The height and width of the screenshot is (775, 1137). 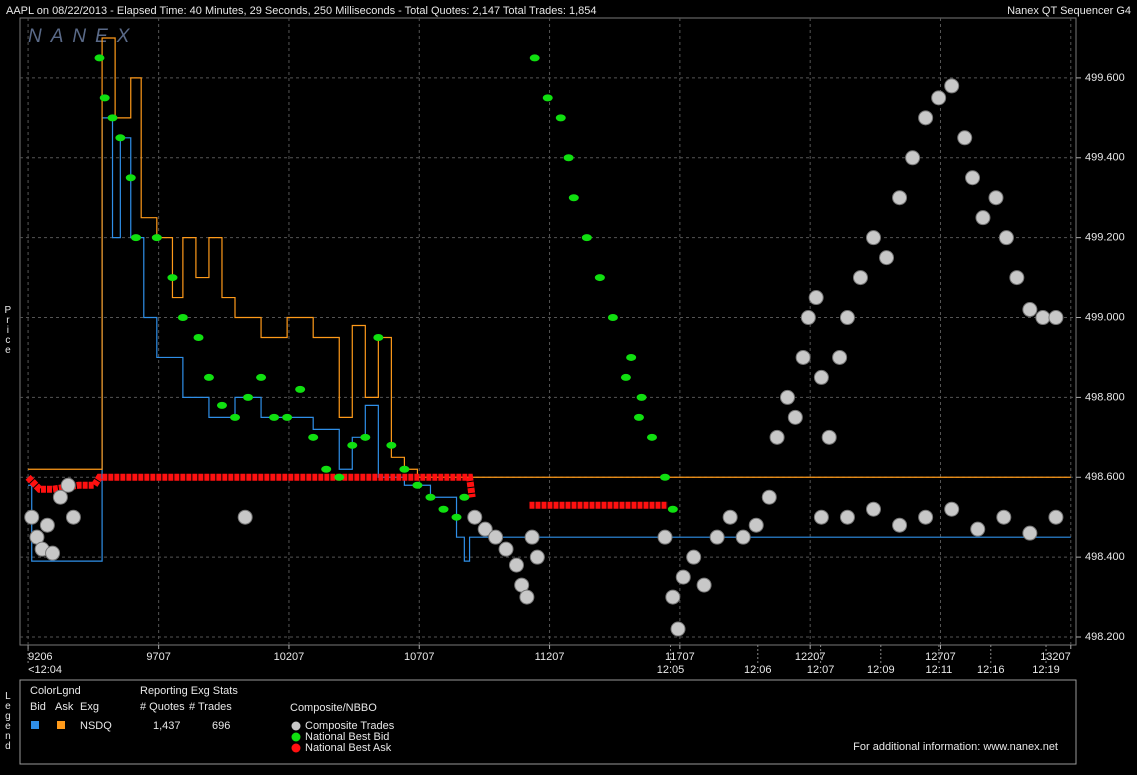 What do you see at coordinates (548, 722) in the screenshot?
I see `legend-panel` at bounding box center [548, 722].